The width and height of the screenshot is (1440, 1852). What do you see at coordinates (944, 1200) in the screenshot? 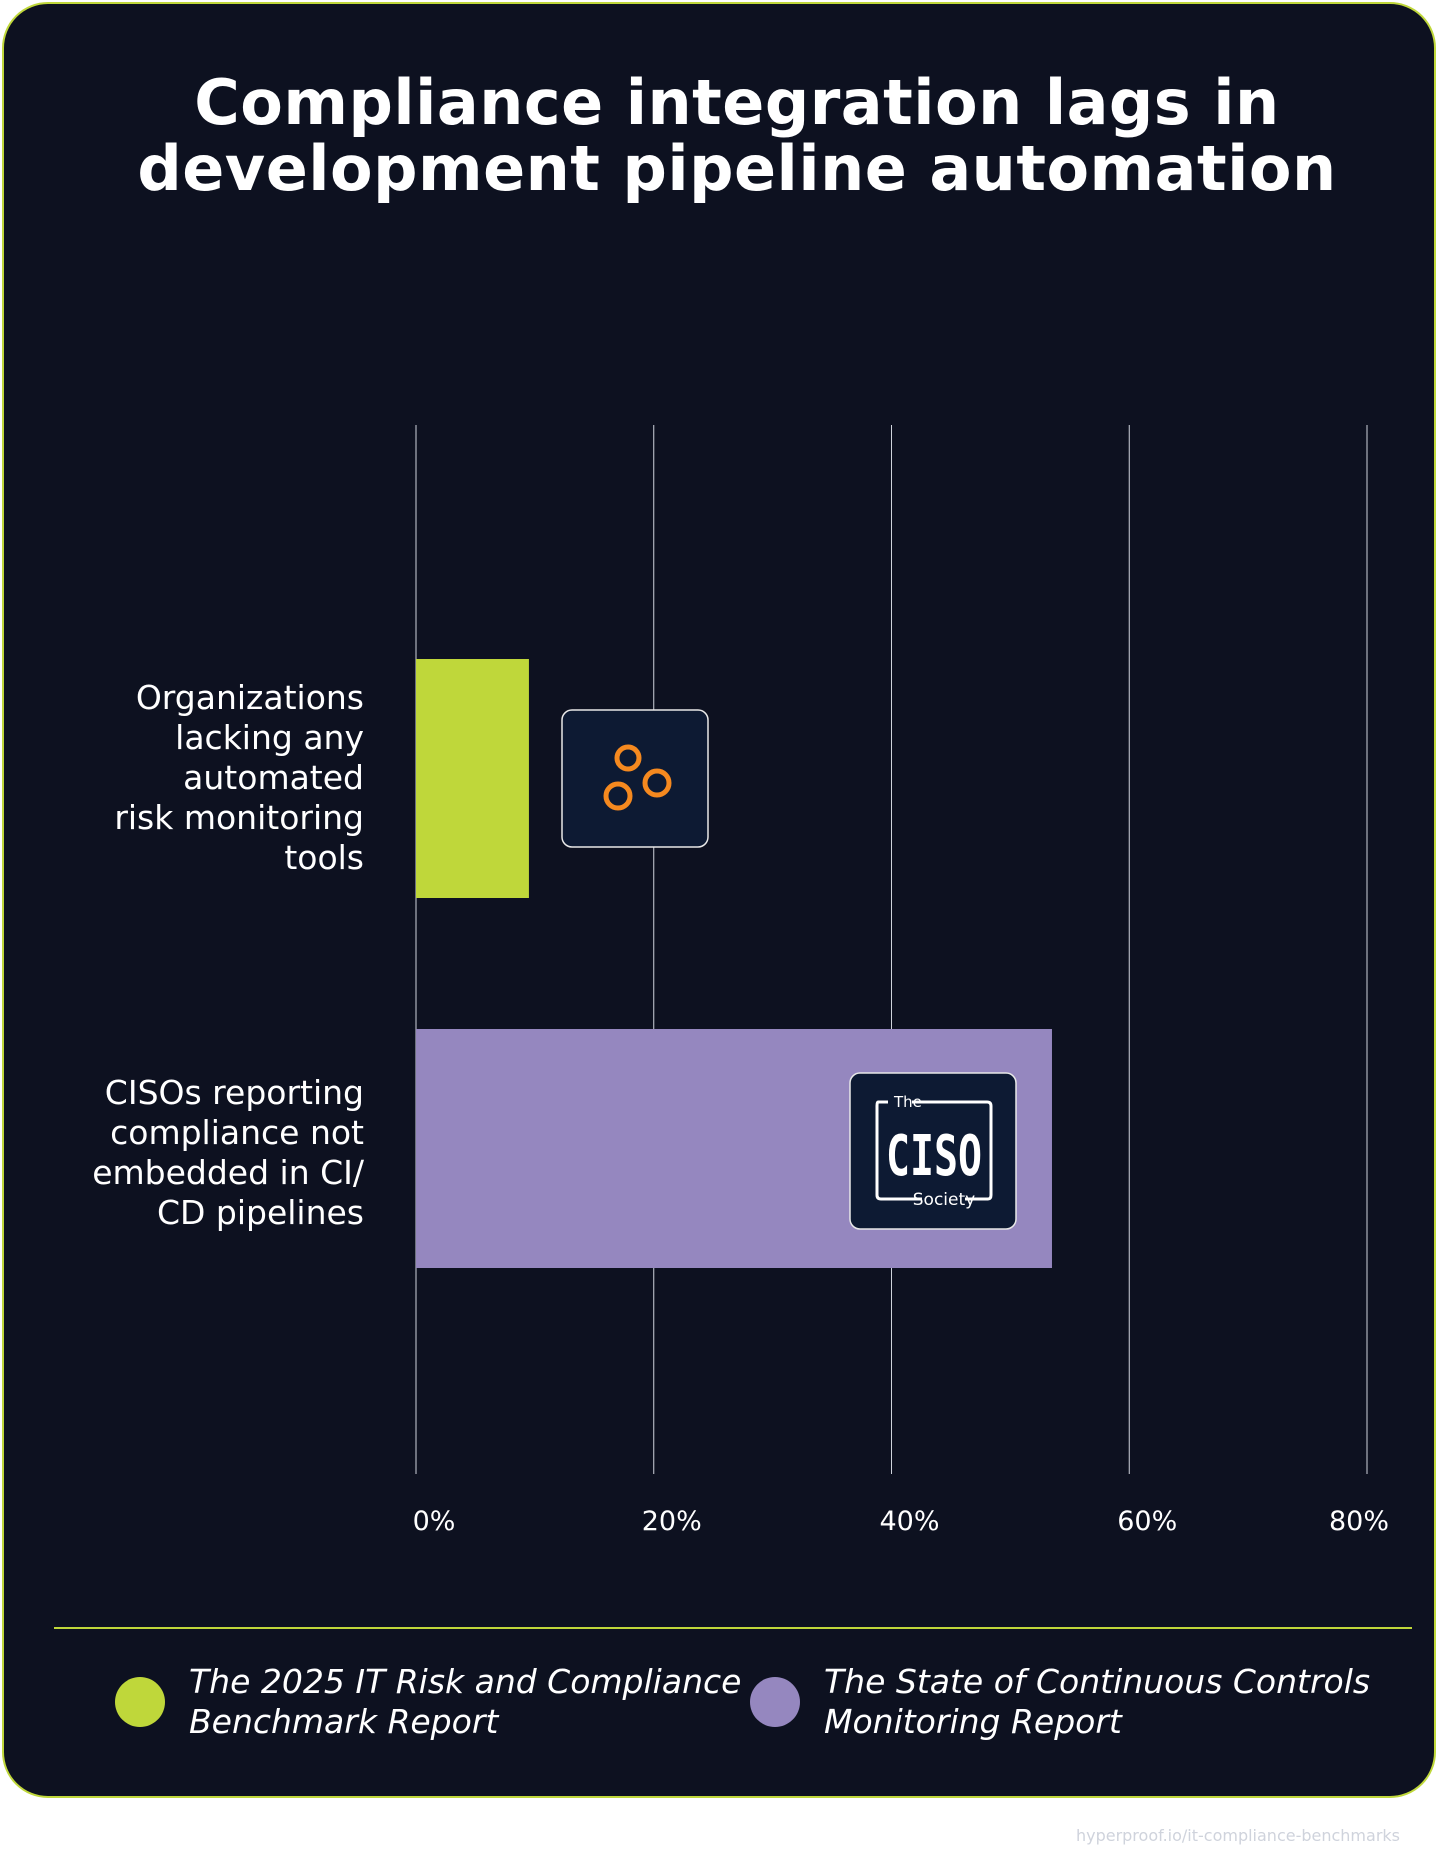
I see `ciso-sub-text: Society` at bounding box center [944, 1200].